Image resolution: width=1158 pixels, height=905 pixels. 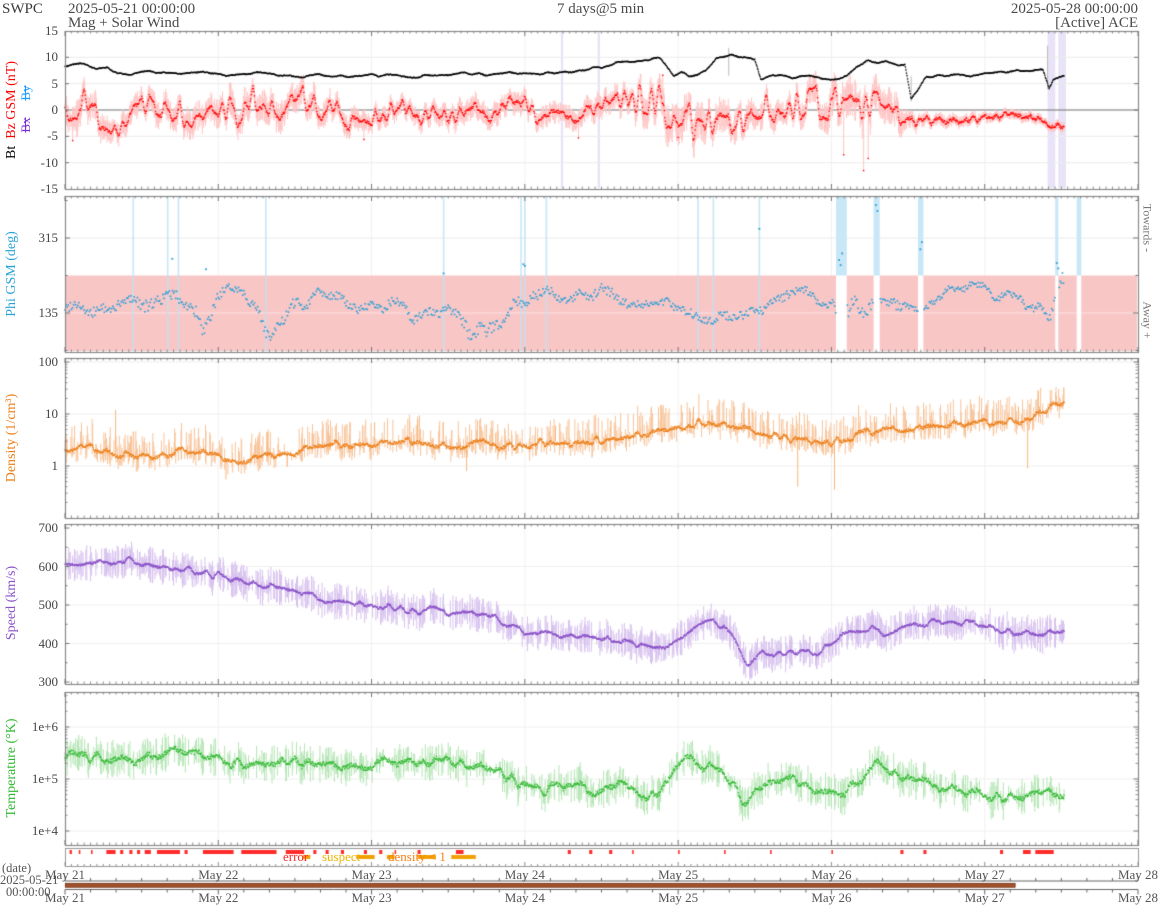 I want to click on legend-suspect: suspect, so click(x=341, y=856).